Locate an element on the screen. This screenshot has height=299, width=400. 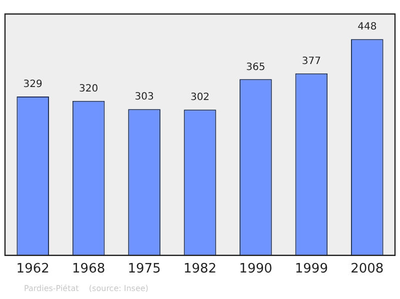
data-label: 303 is located at coordinates (144, 97).